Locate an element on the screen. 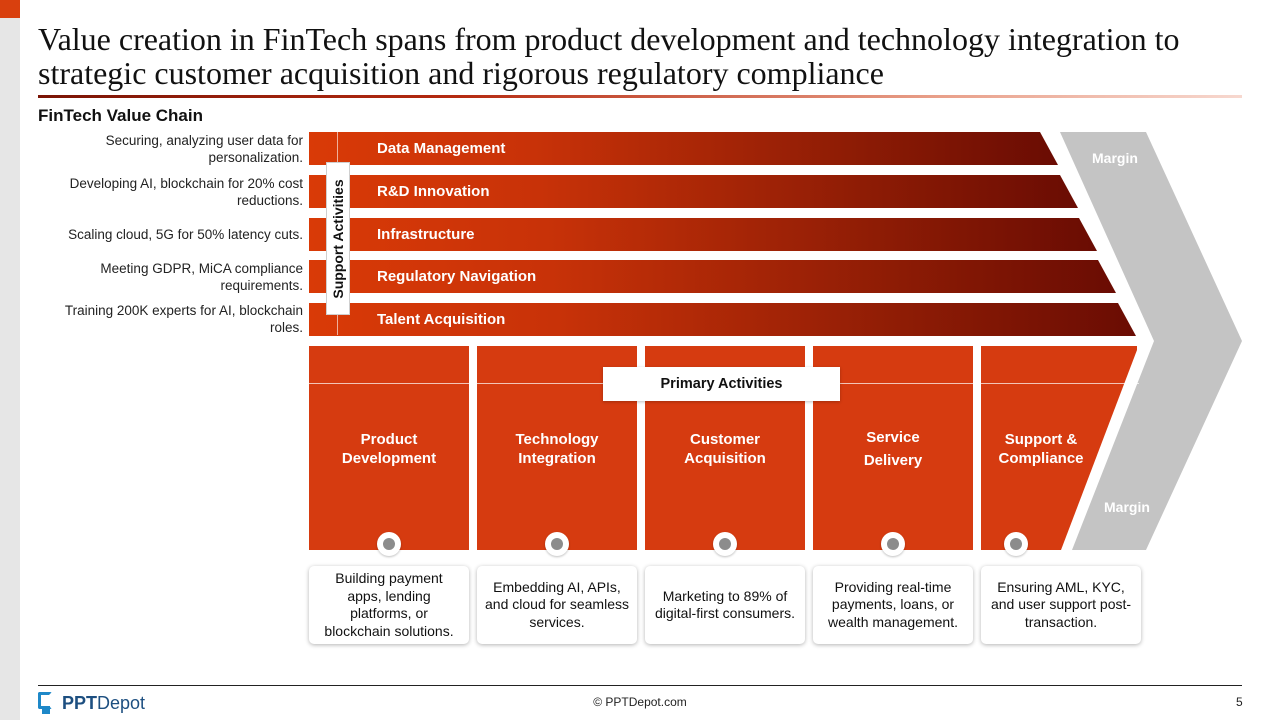 This screenshot has width=1280, height=720. support-band-label: Regulatory Navigation is located at coordinates (457, 276).